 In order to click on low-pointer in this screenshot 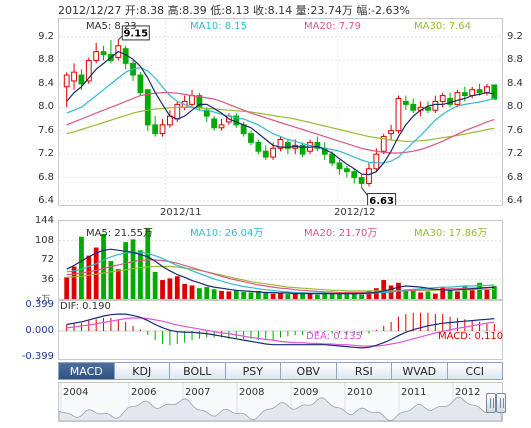, I will do `click(365, 191)`.